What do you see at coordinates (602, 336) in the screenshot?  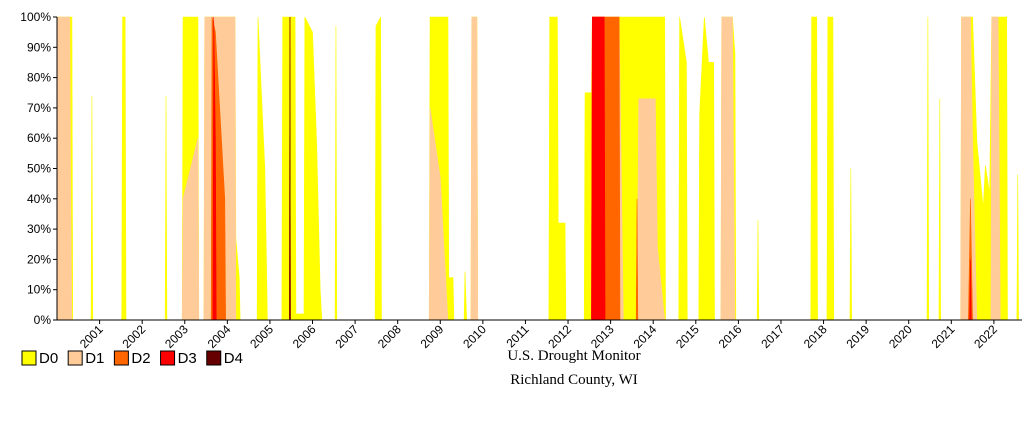 I see `x-tick-label: 2013` at bounding box center [602, 336].